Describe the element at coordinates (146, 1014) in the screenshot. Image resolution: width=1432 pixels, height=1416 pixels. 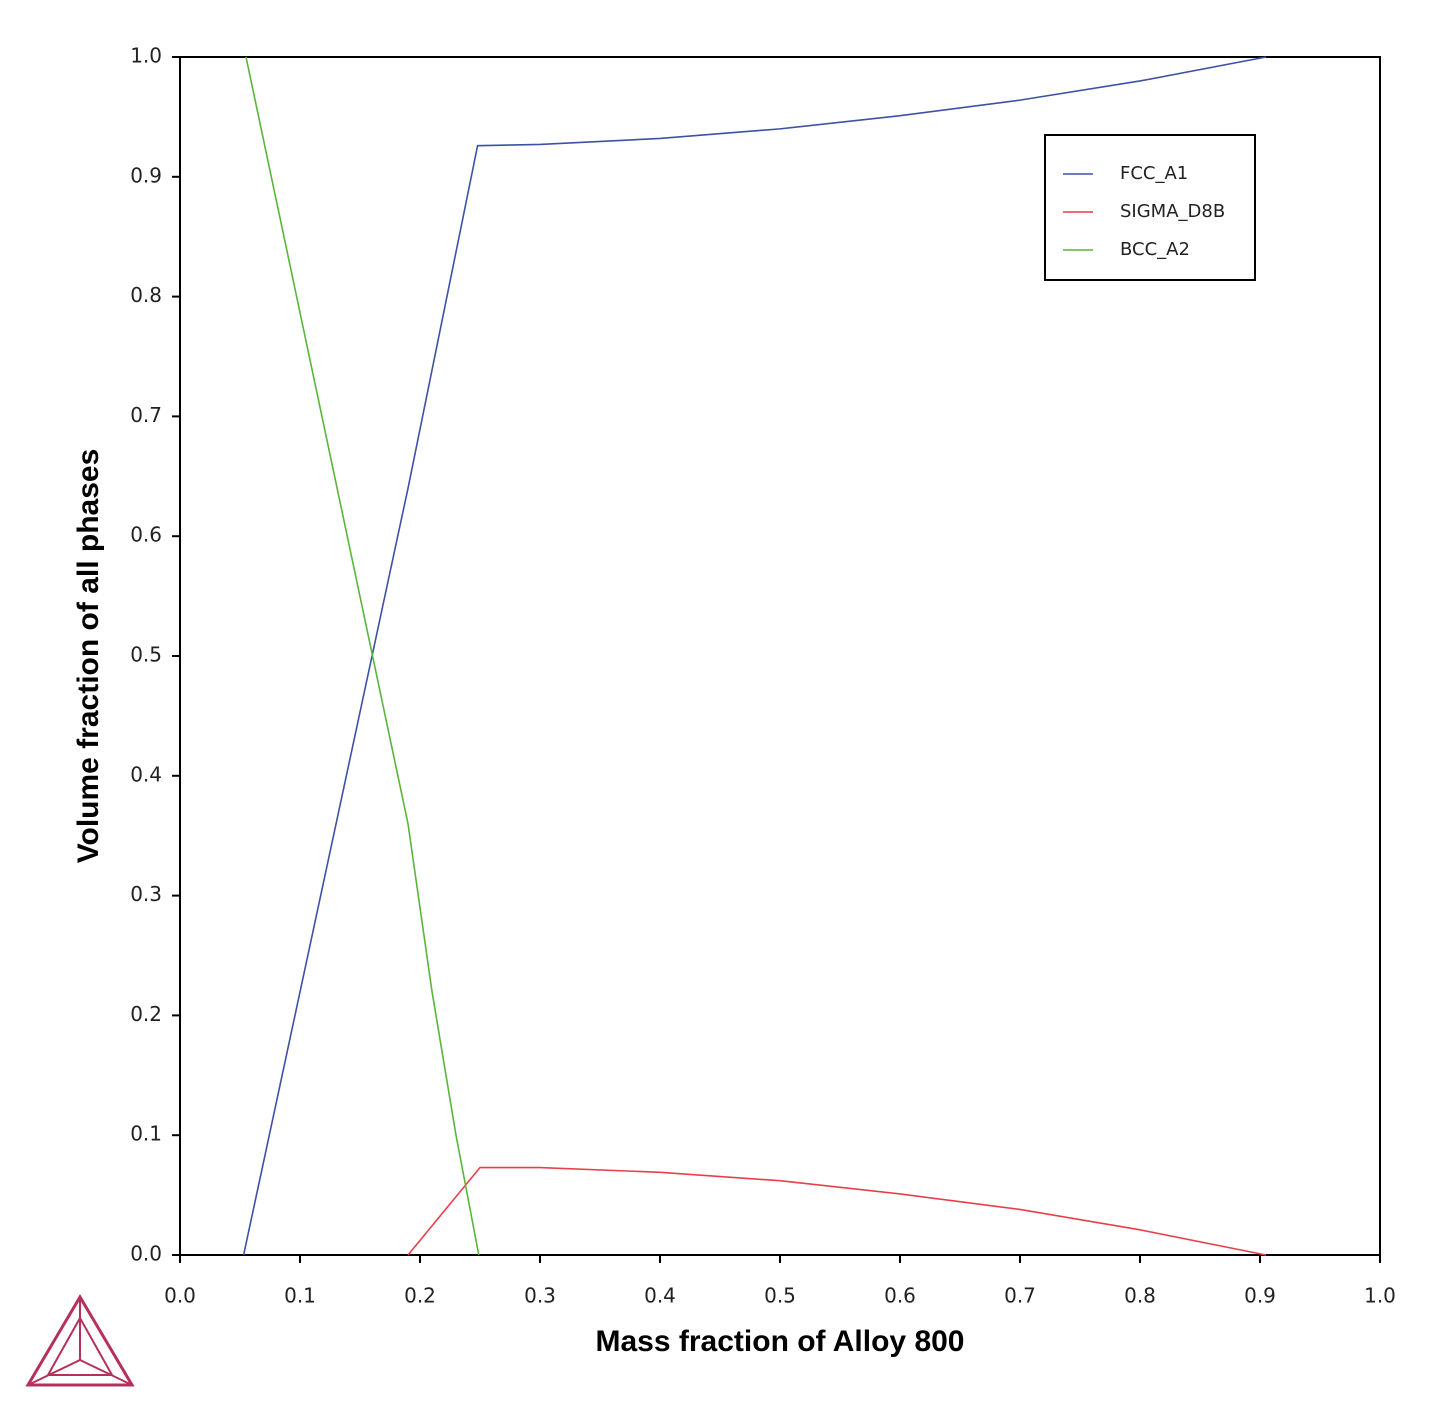
I see `y-tick-label: 0.2` at that location.